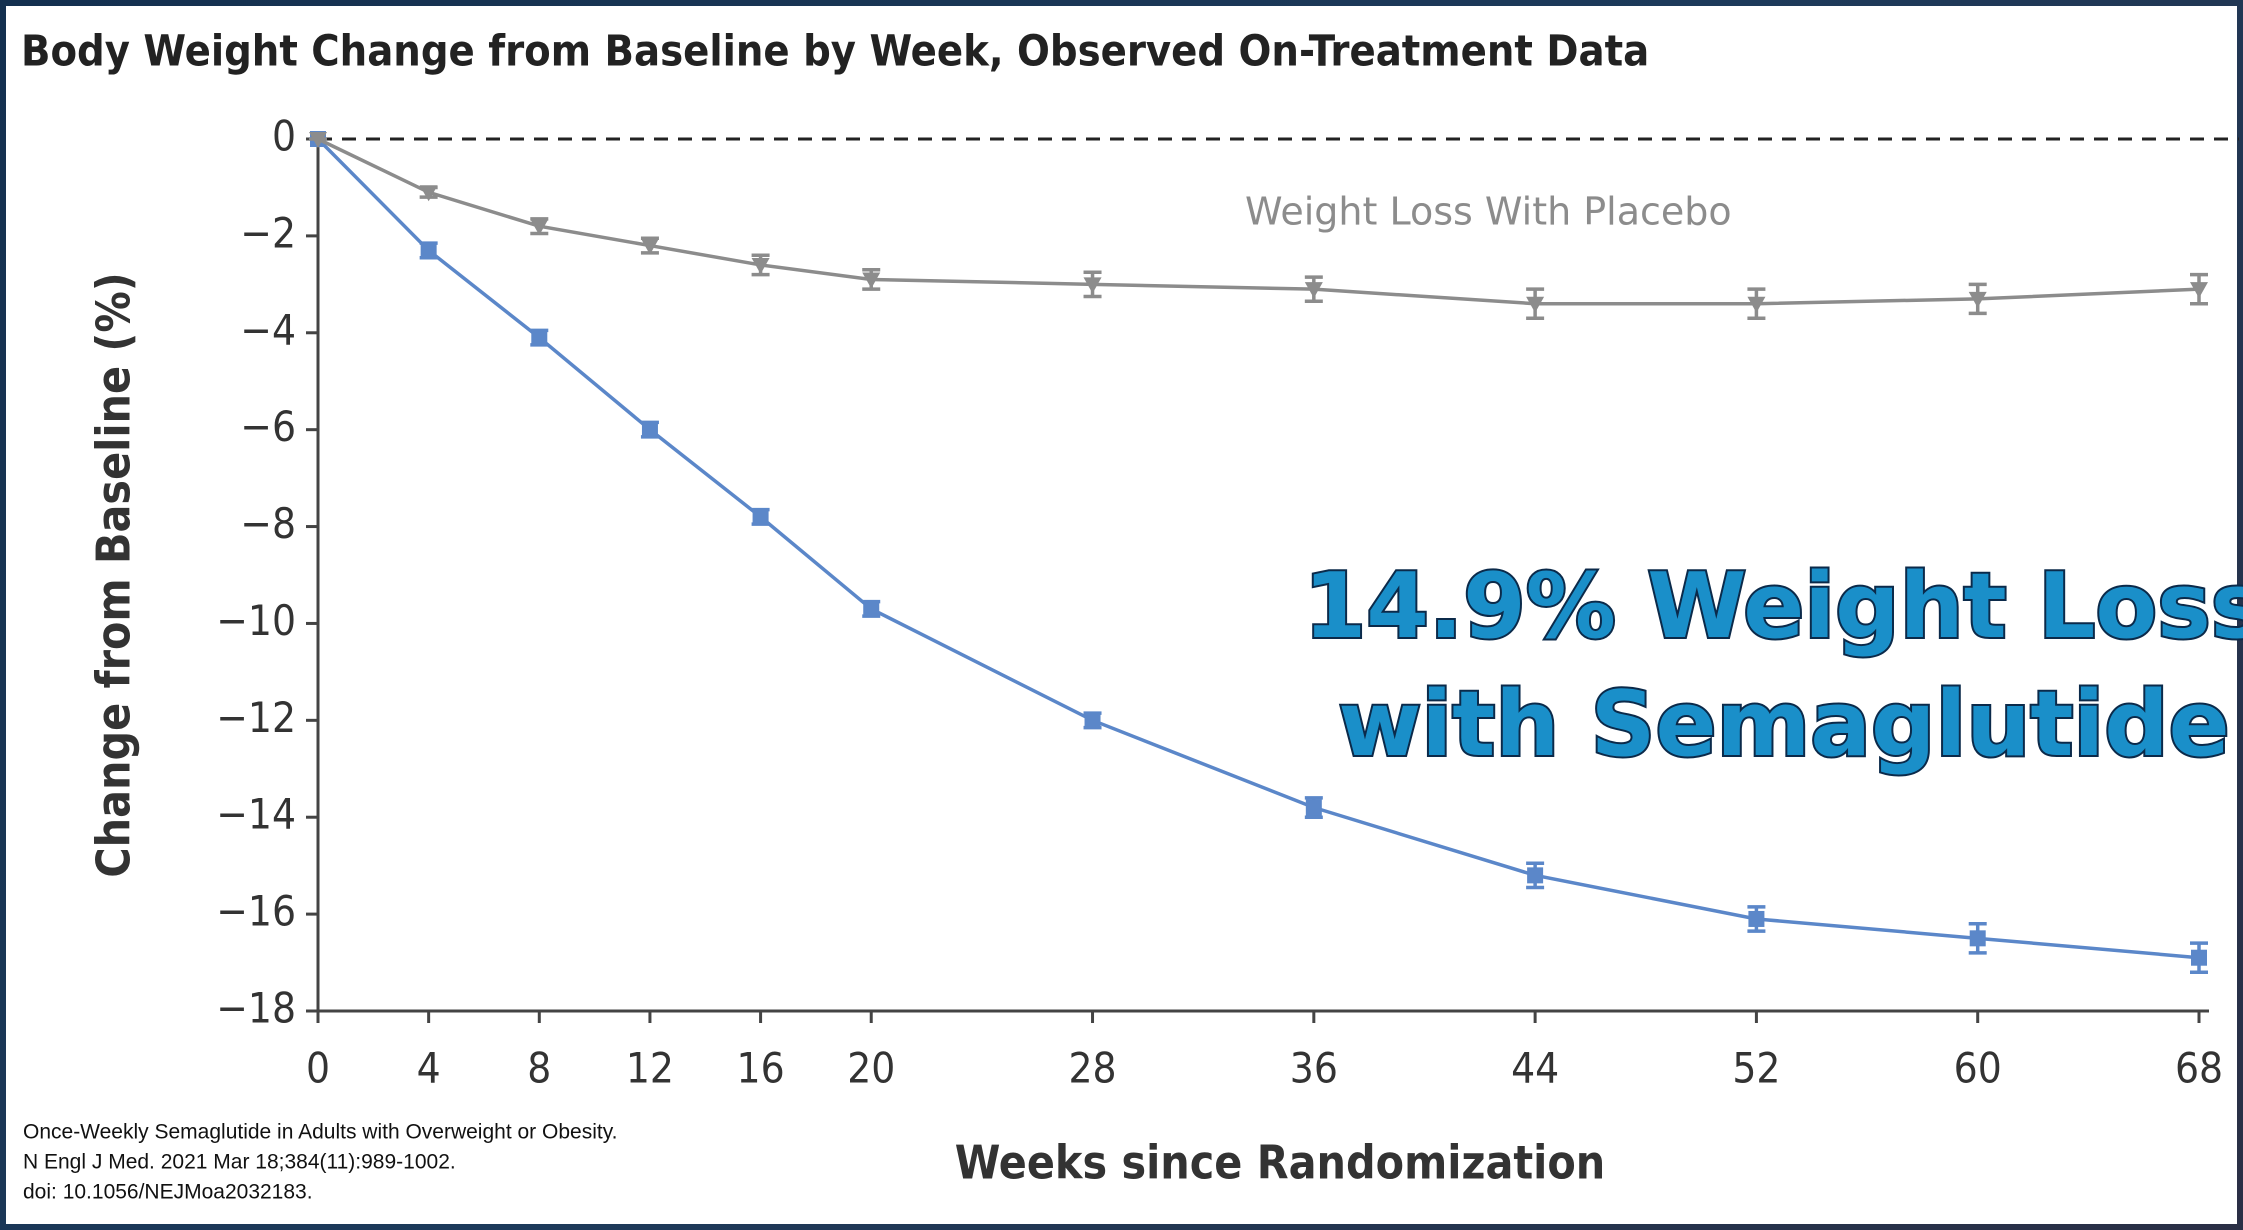 The height and width of the screenshot is (1230, 2243). Describe the element at coordinates (268, 329) in the screenshot. I see `y-tick-label: −4` at that location.